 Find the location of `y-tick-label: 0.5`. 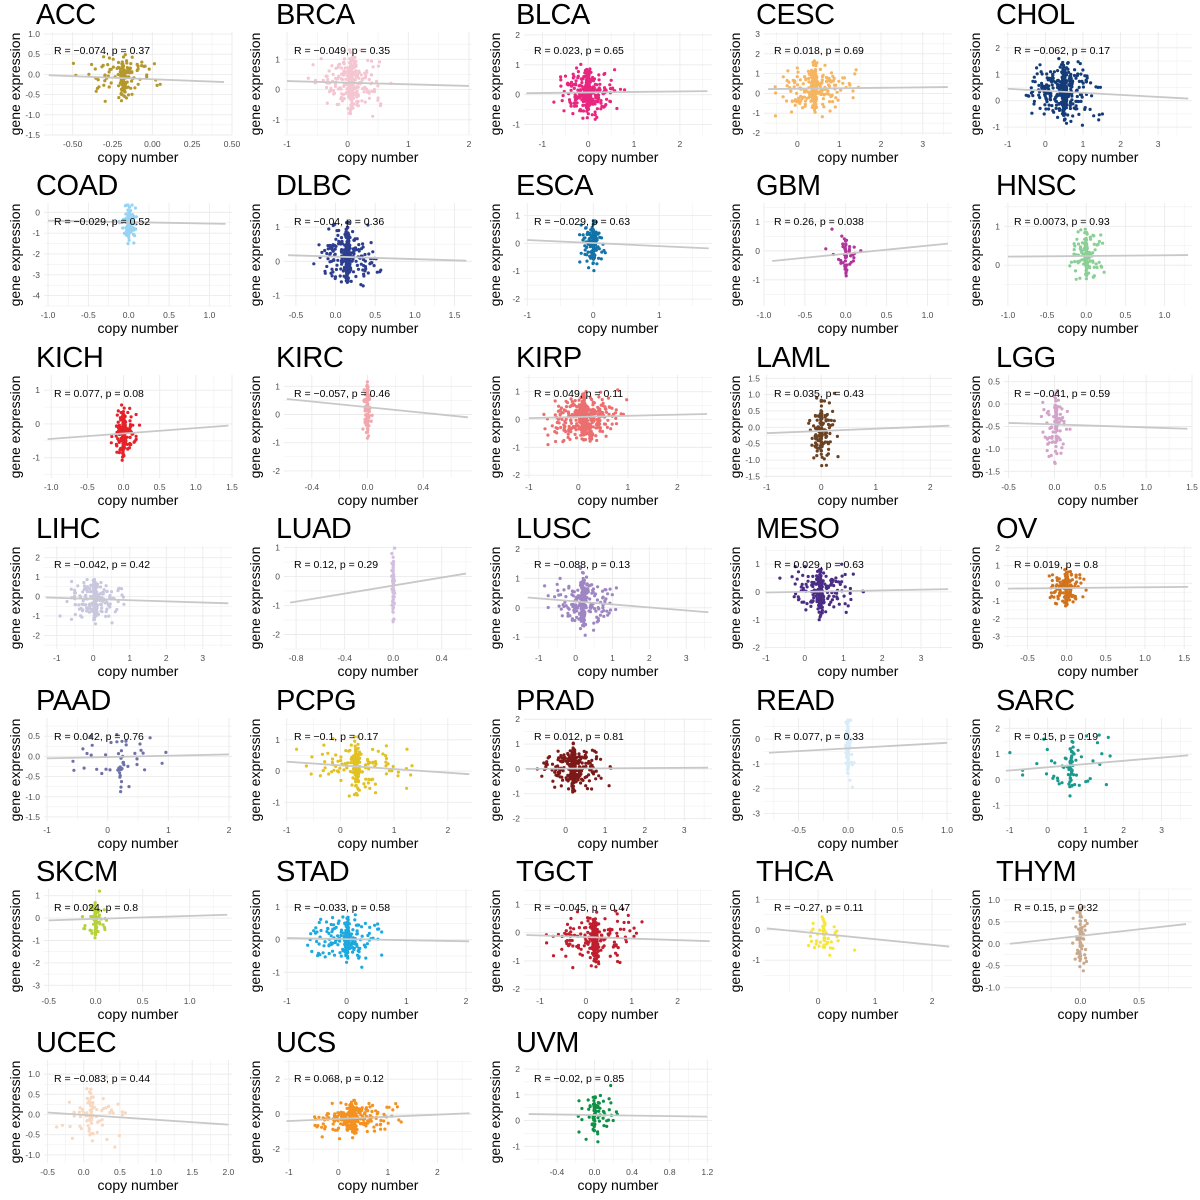

y-tick-label: 0.5 is located at coordinates (754, 411).